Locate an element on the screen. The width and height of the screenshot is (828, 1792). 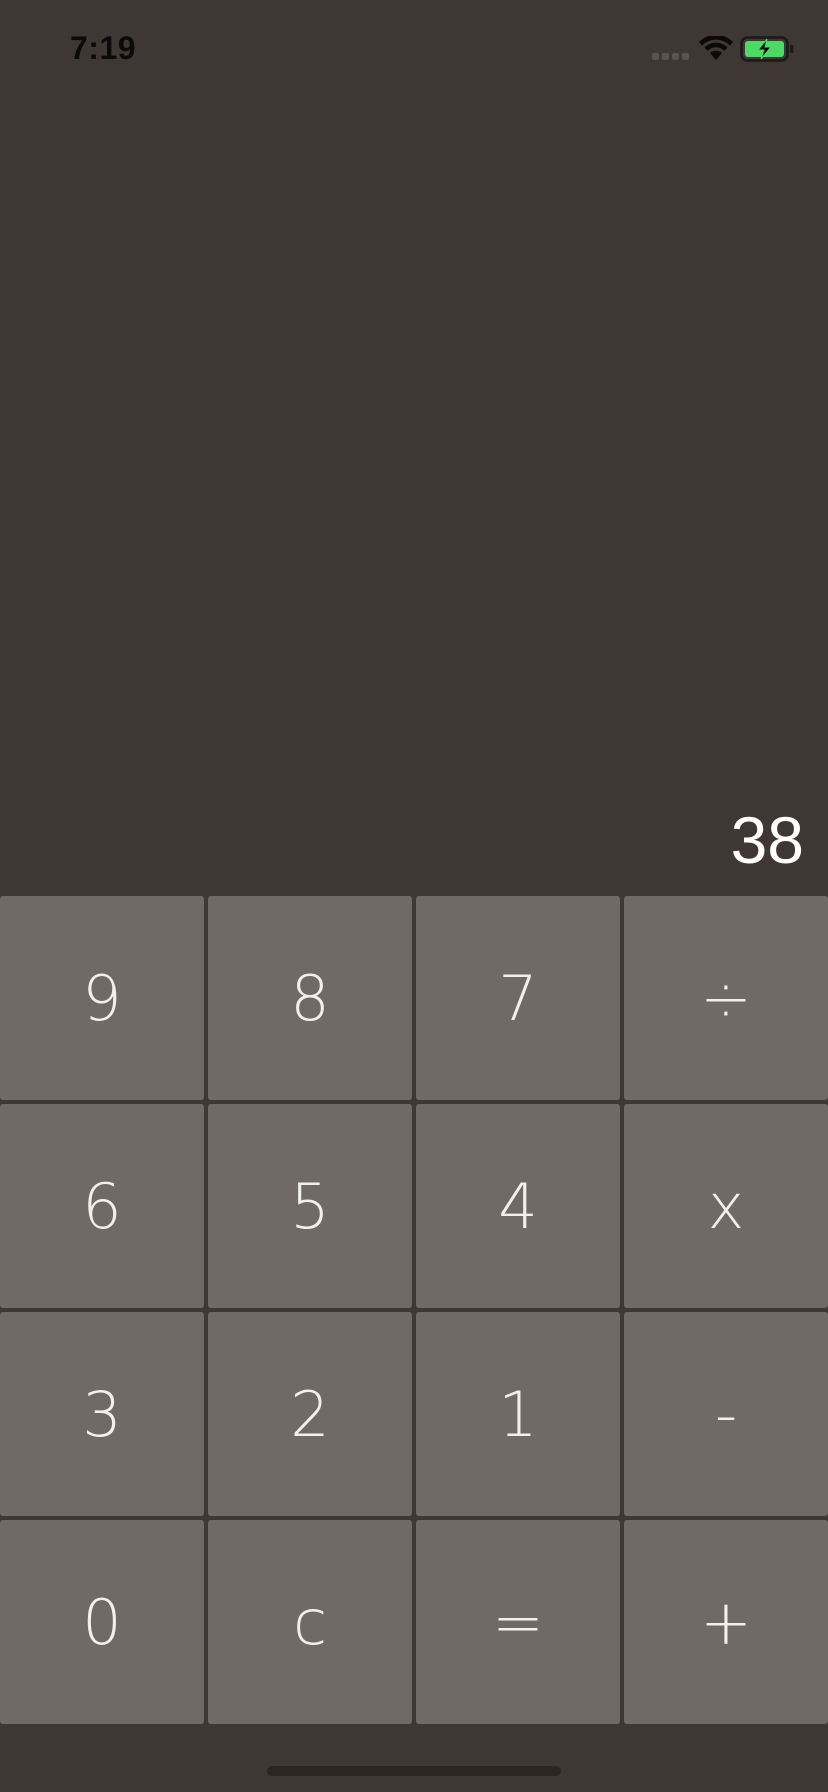
key-equals-button: = is located at coordinates (518, 1622).